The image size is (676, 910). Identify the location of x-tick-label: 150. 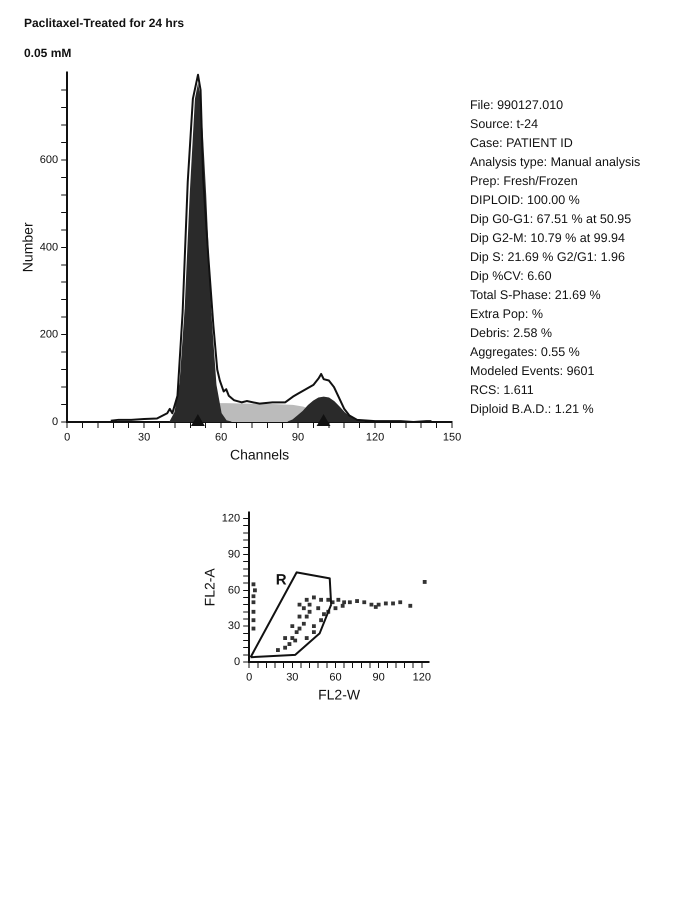
(452, 438).